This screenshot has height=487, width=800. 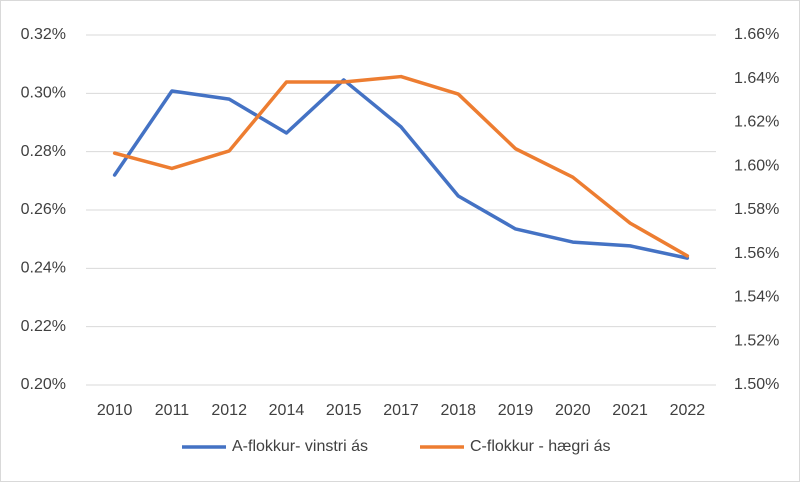 I want to click on x-tick-label: 2014, so click(x=287, y=410).